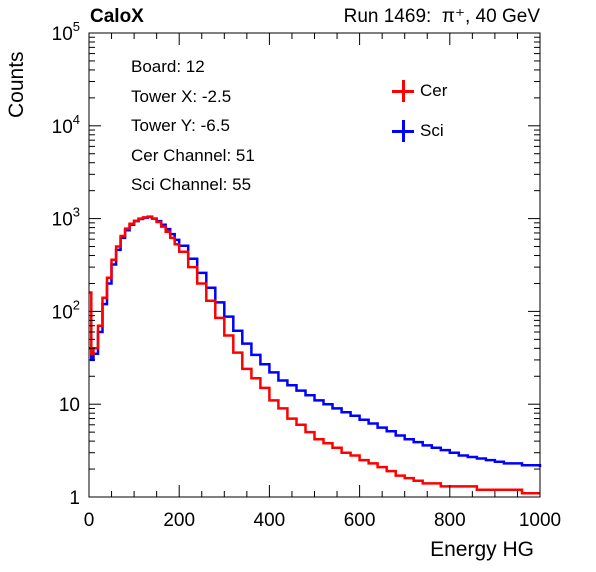 Image resolution: width=596 pixels, height=572 pixels. What do you see at coordinates (168, 66) in the screenshot?
I see `info-board: Board: 12` at bounding box center [168, 66].